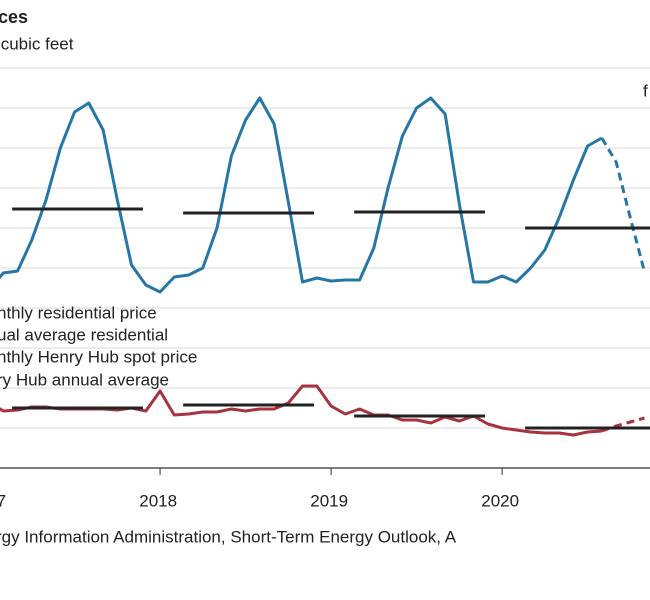 The height and width of the screenshot is (600, 650). I want to click on legend-label: ual average residential, so click(84, 334).